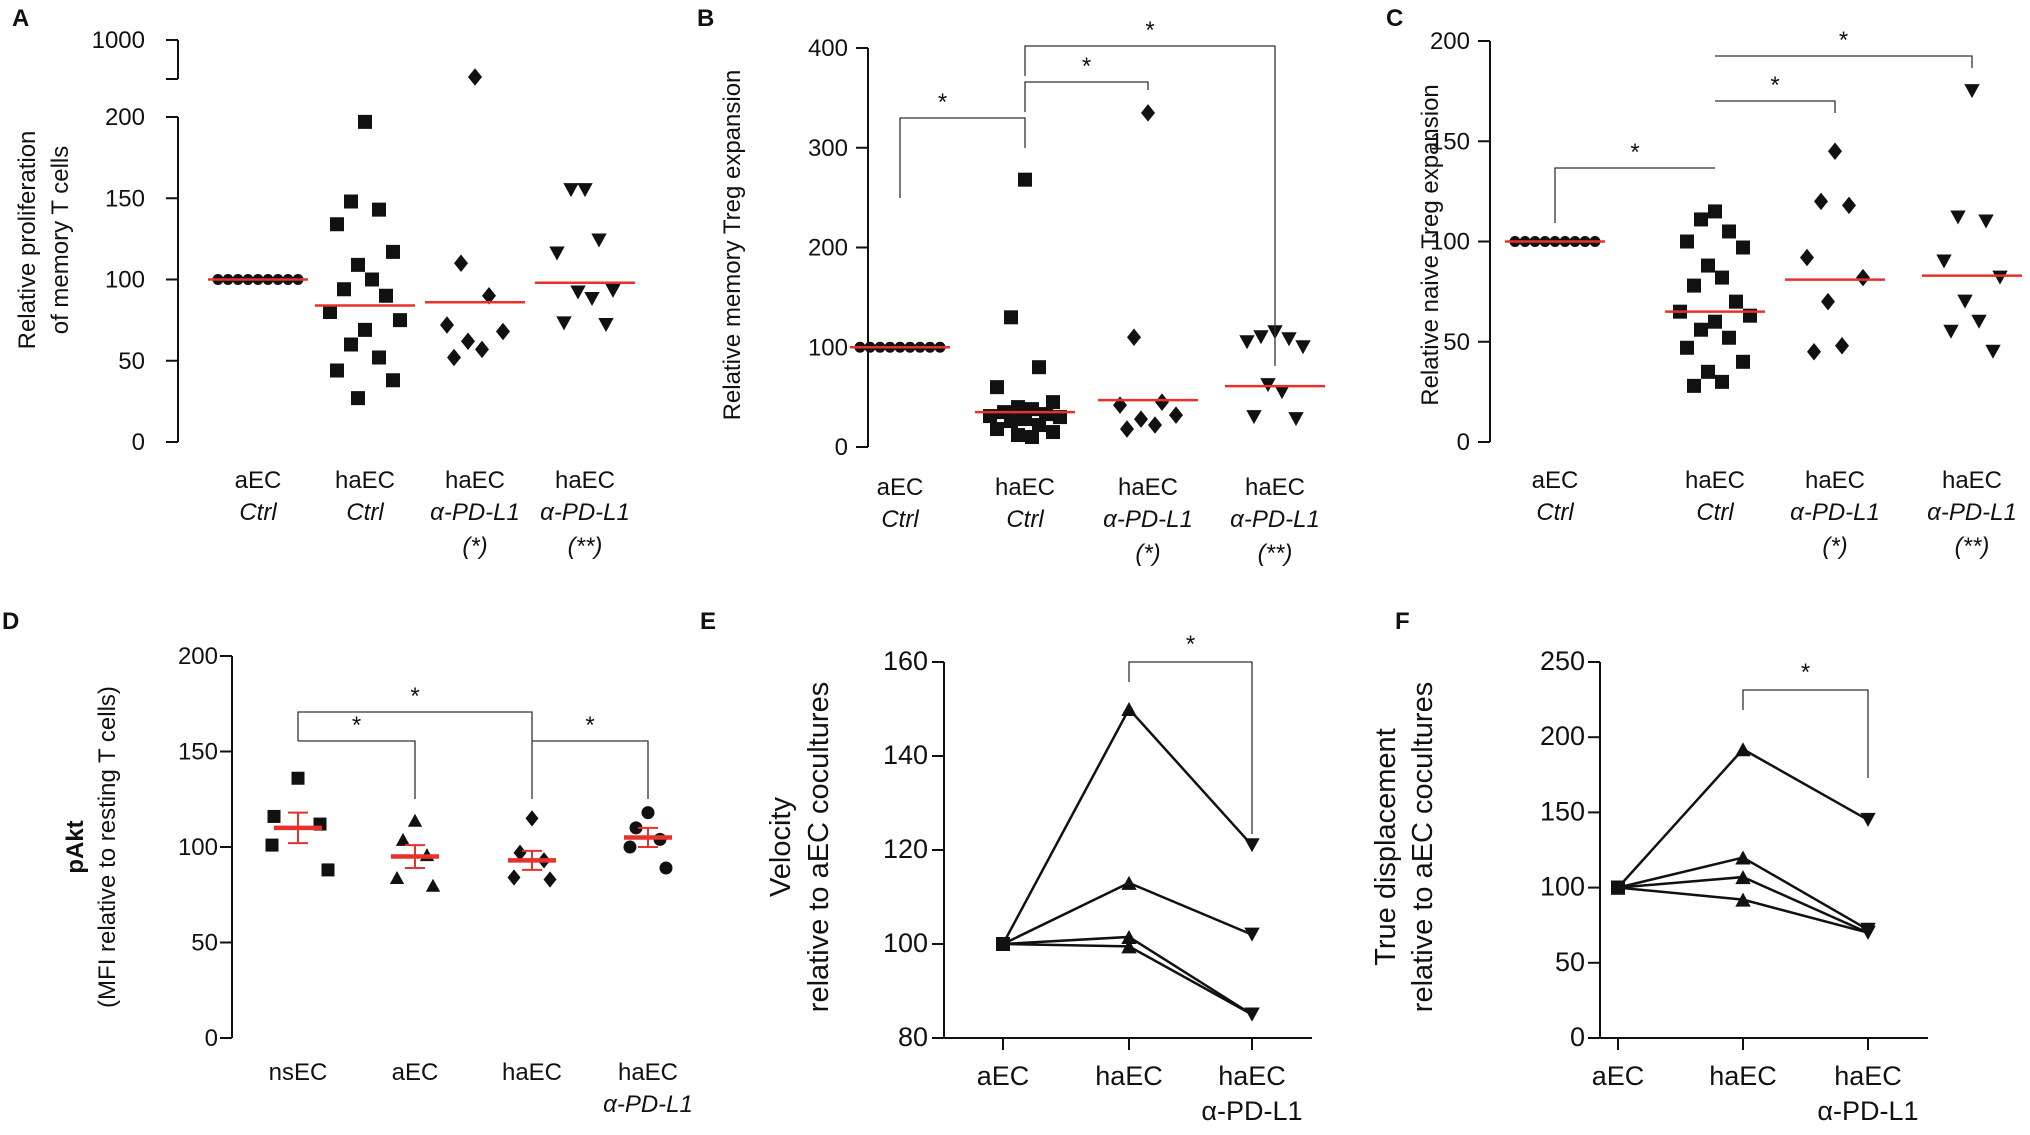 This screenshot has height=1135, width=2030. What do you see at coordinates (1003, 1076) in the screenshot?
I see `x-tick-label-E: aEC` at bounding box center [1003, 1076].